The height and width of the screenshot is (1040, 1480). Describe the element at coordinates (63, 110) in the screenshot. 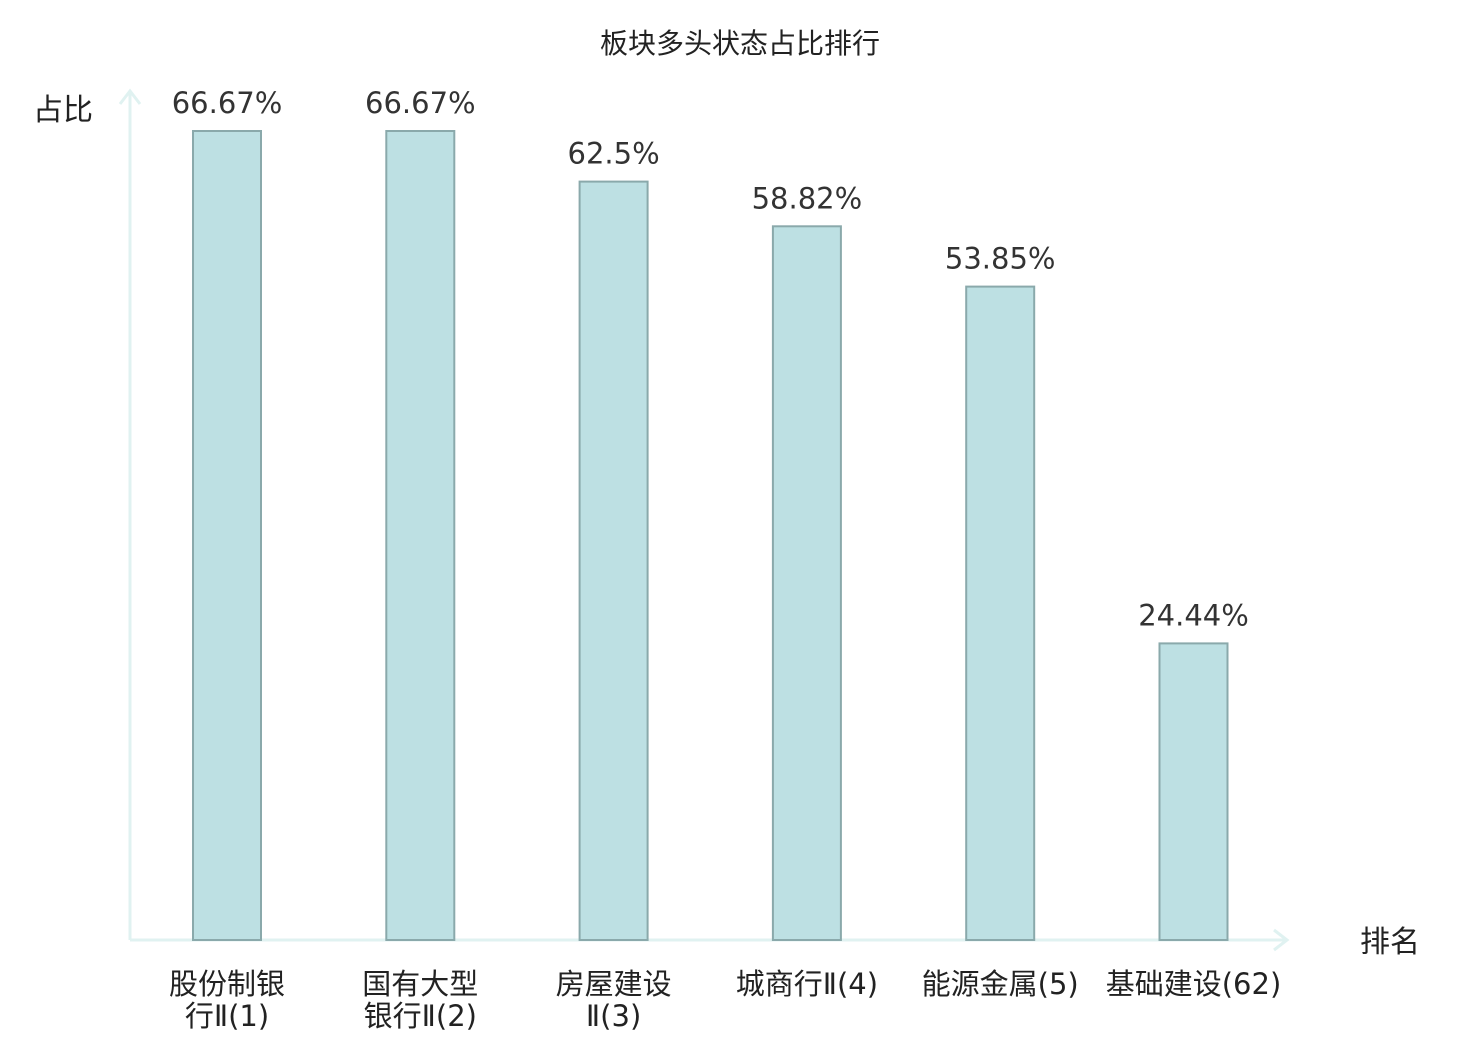

I see `y-axis-label: 占比` at that location.